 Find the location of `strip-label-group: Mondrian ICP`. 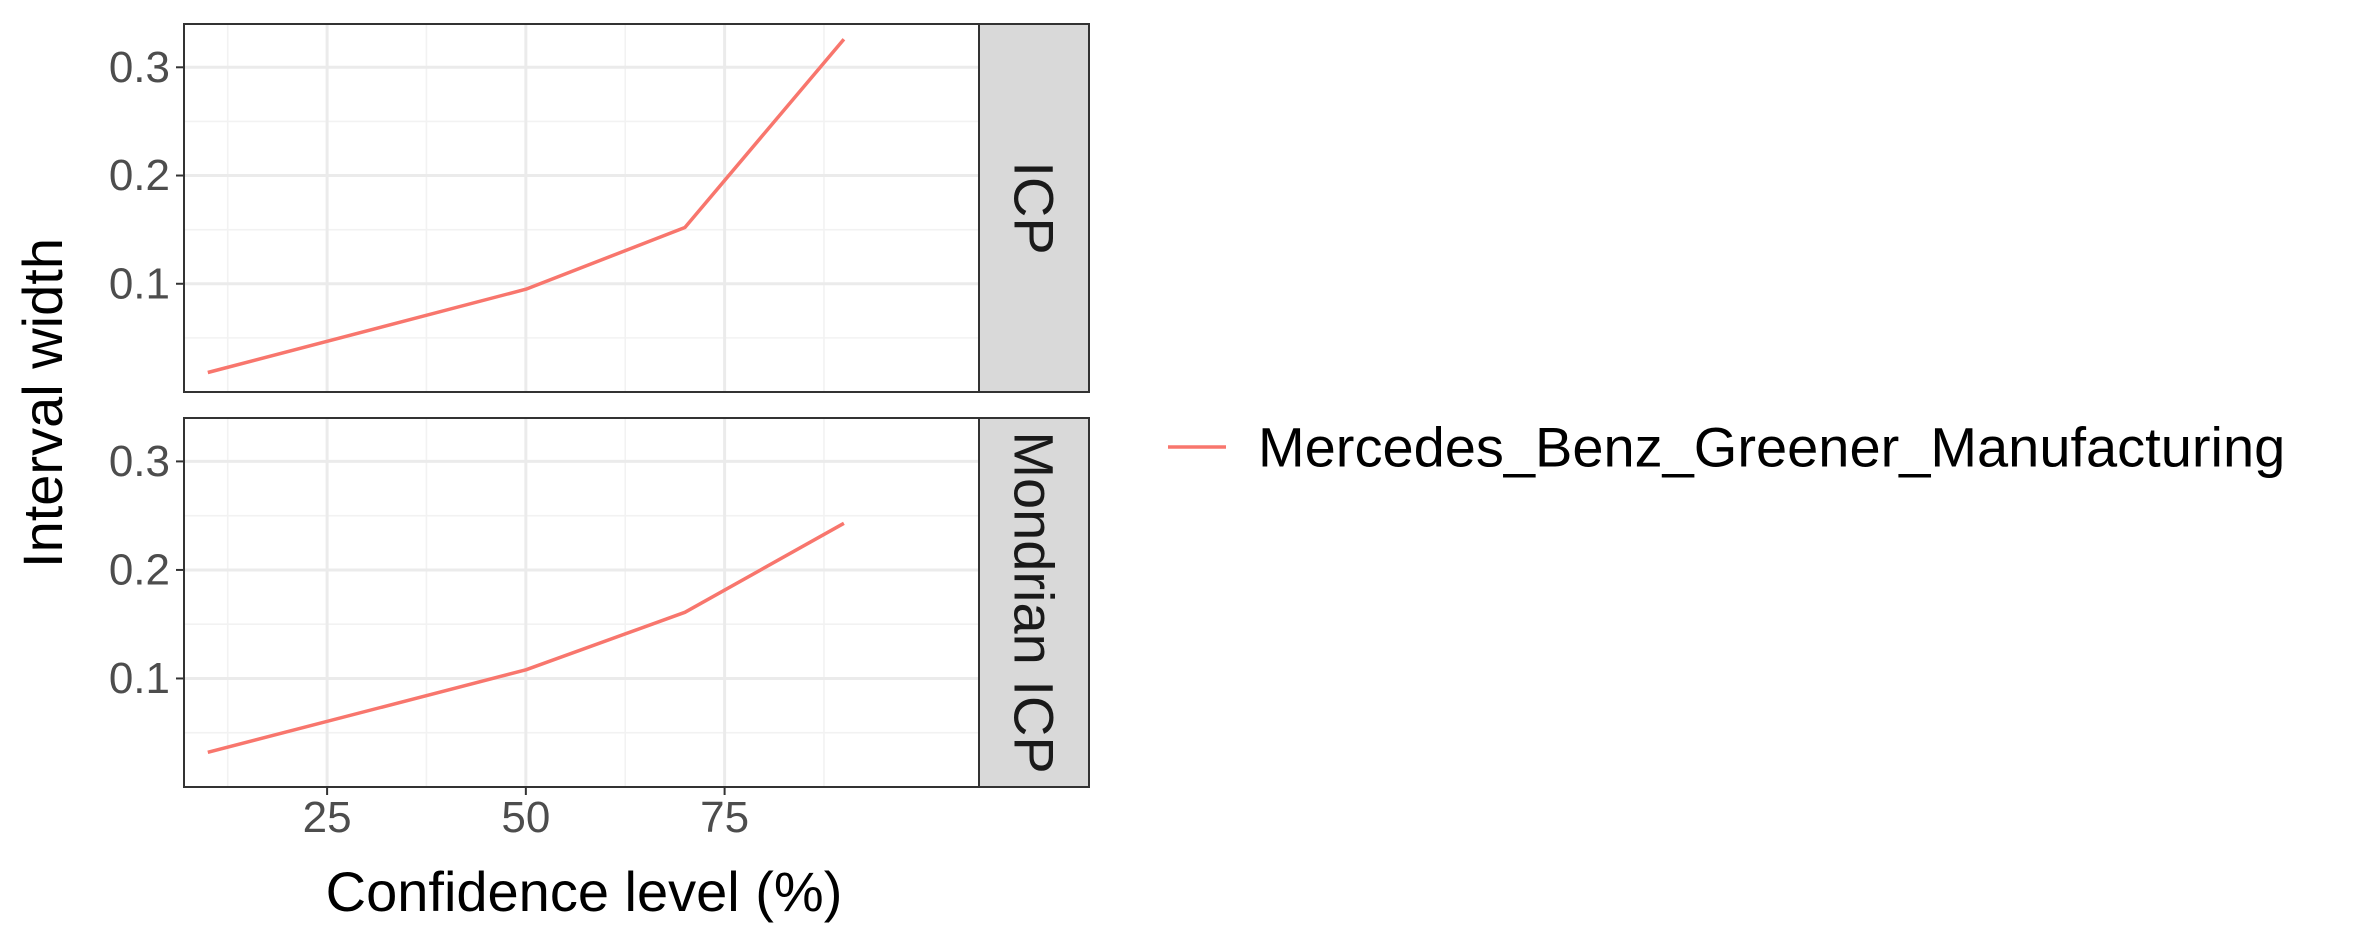

strip-label-group: Mondrian ICP is located at coordinates (1034, 602).